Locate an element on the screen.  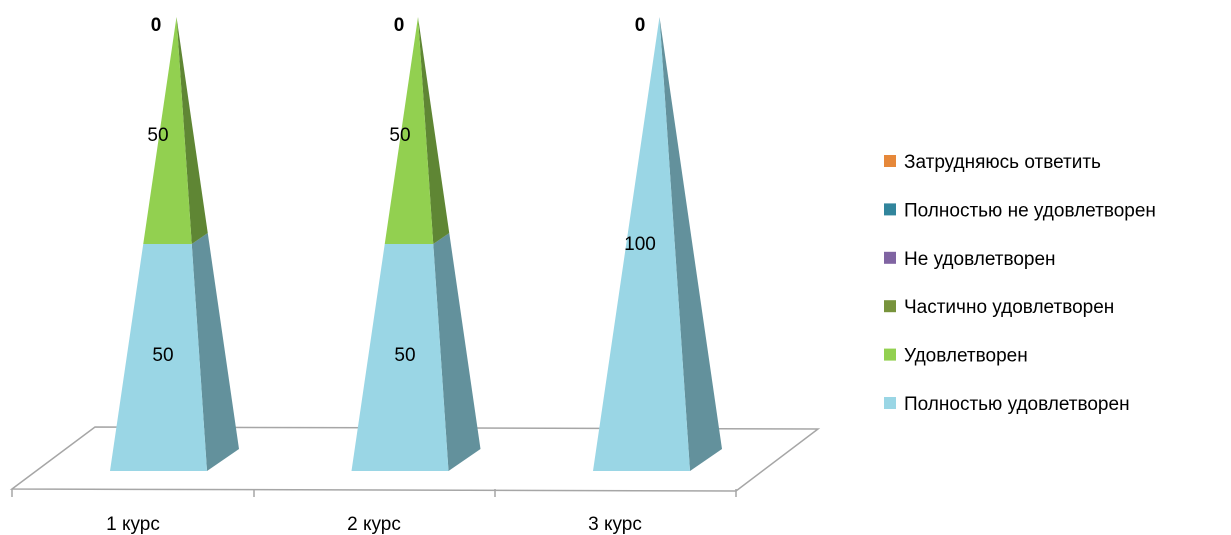
legend-label: Затрудняюсь ответить is located at coordinates (1002, 162).